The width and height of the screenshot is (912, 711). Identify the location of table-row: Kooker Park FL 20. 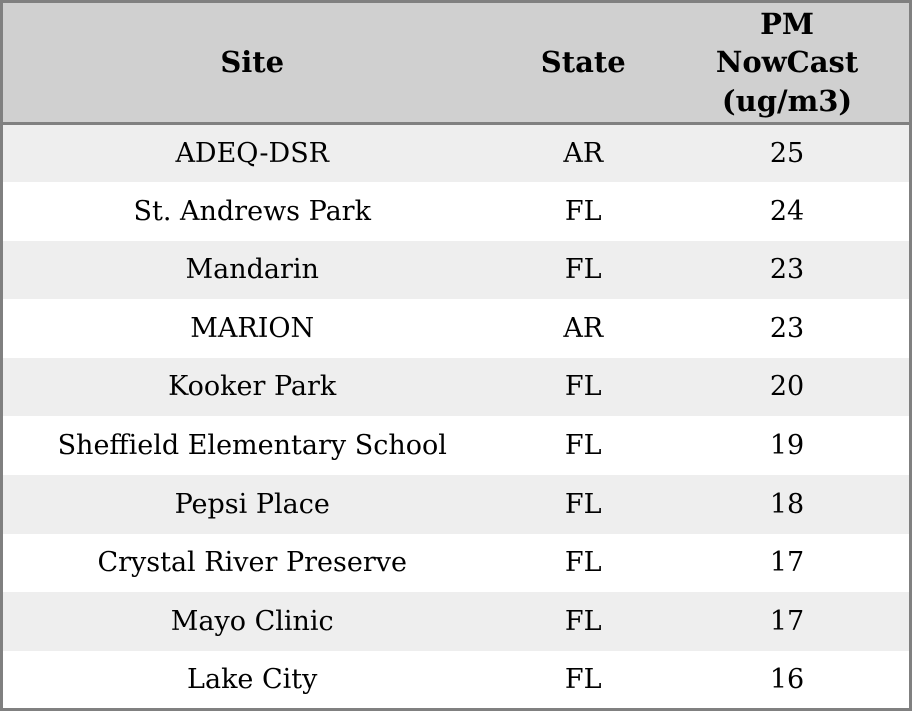
(456, 387).